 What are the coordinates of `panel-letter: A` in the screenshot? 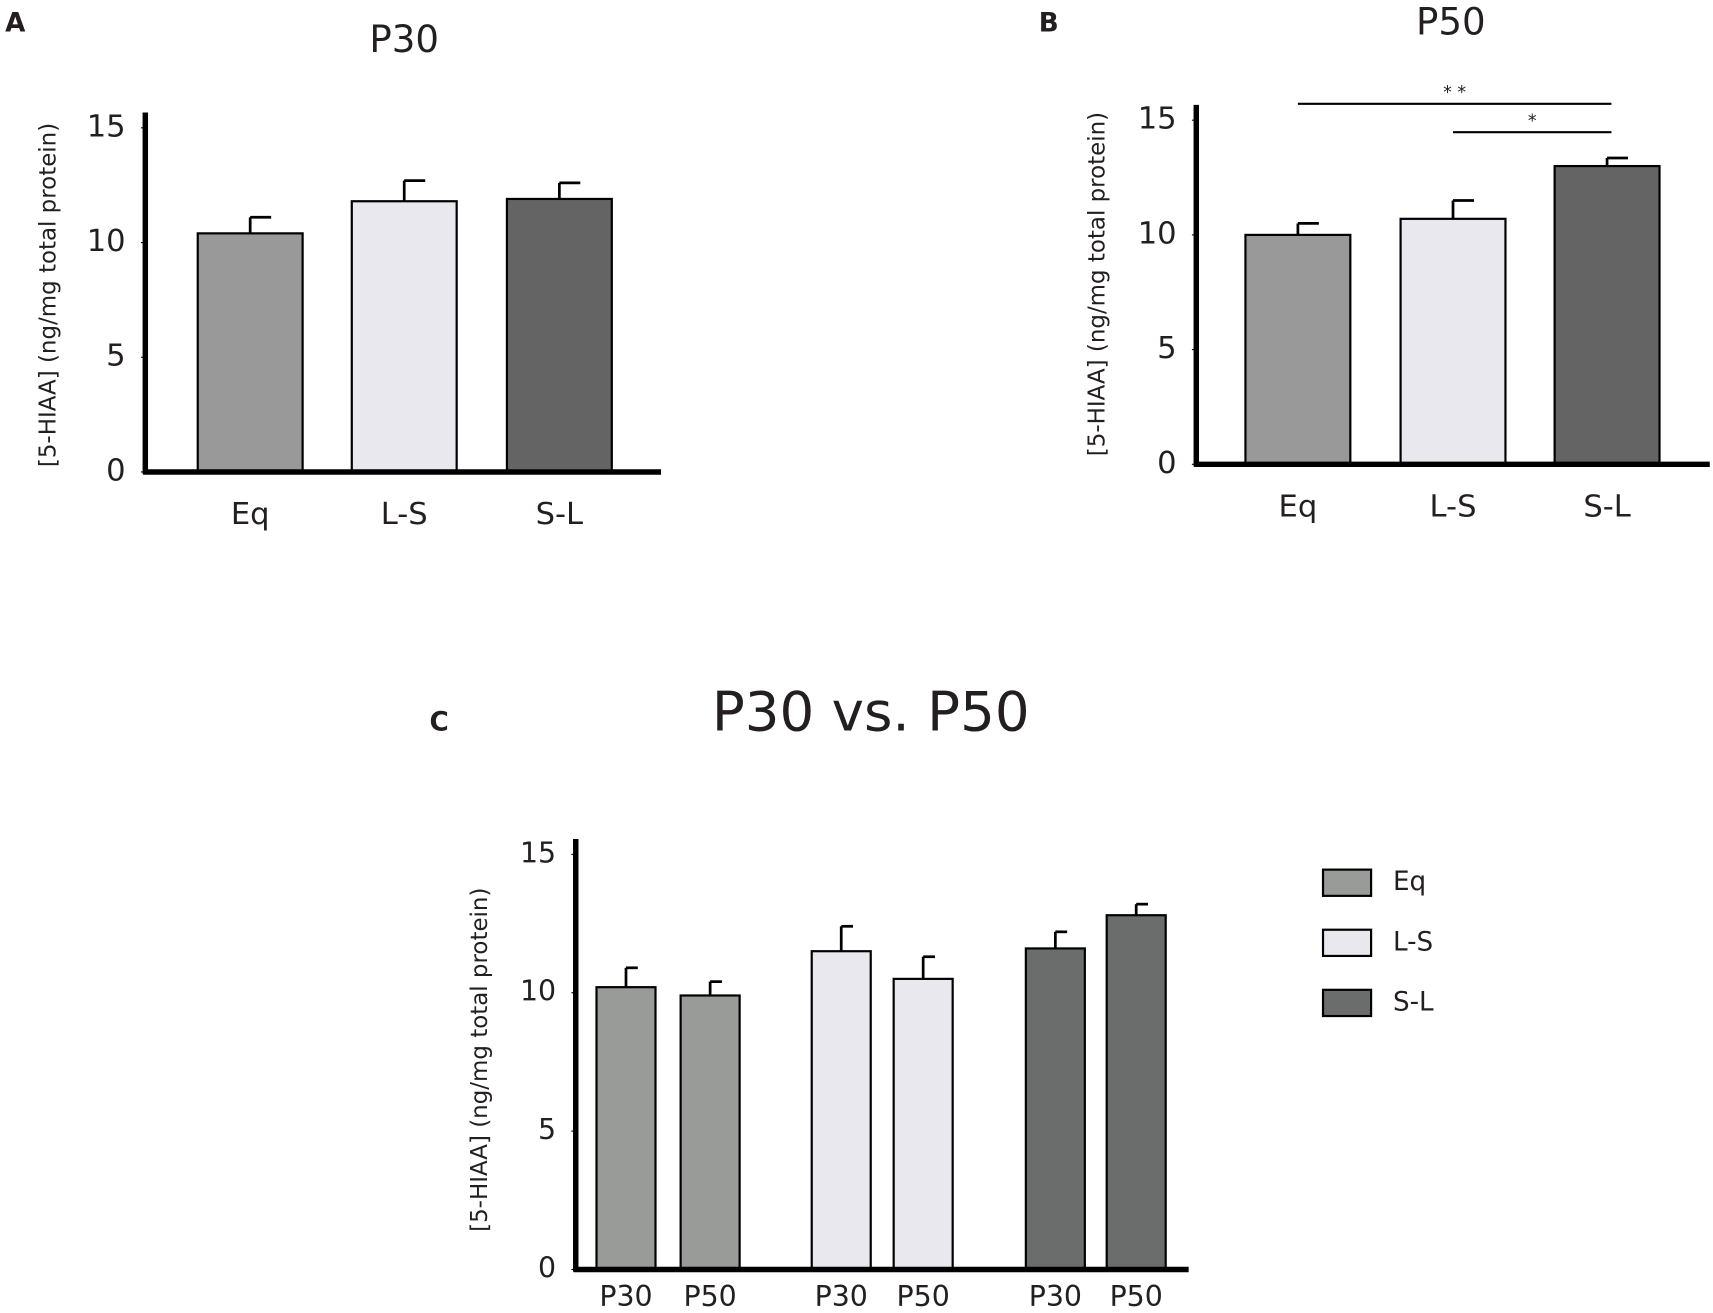 It's located at (15, 24).